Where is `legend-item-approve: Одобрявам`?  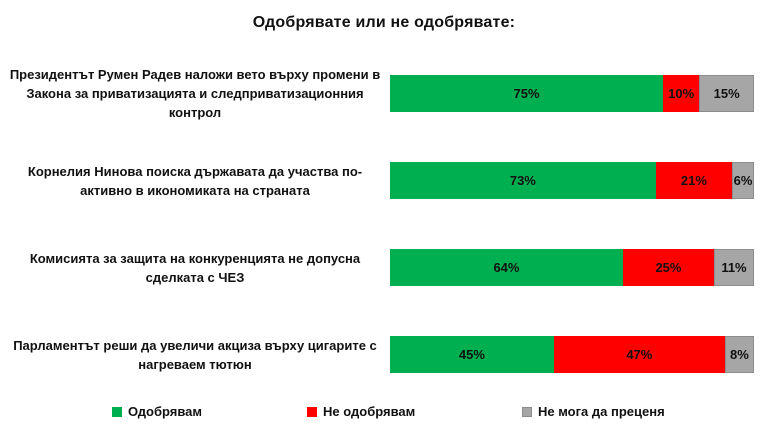
legend-item-approve: Одобрявам is located at coordinates (157, 411).